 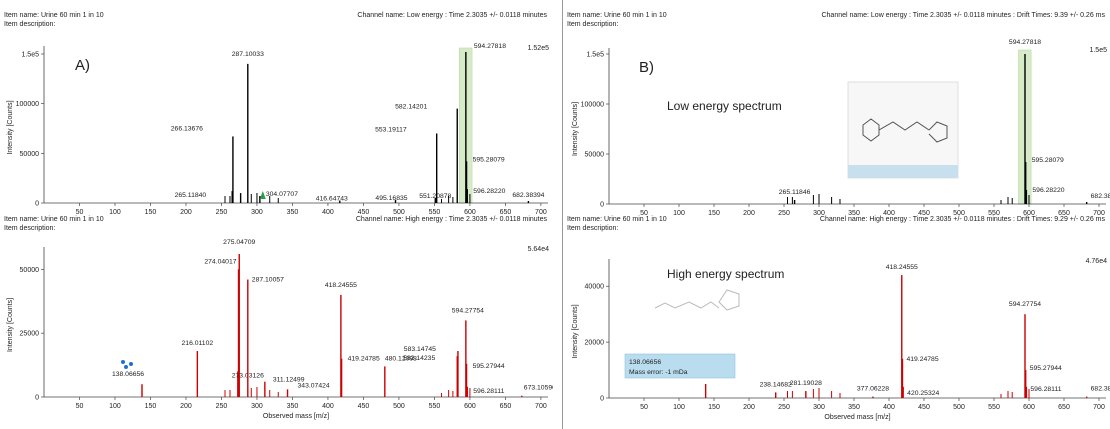 I want to click on peak-label: 583.14745, so click(x=420, y=349).